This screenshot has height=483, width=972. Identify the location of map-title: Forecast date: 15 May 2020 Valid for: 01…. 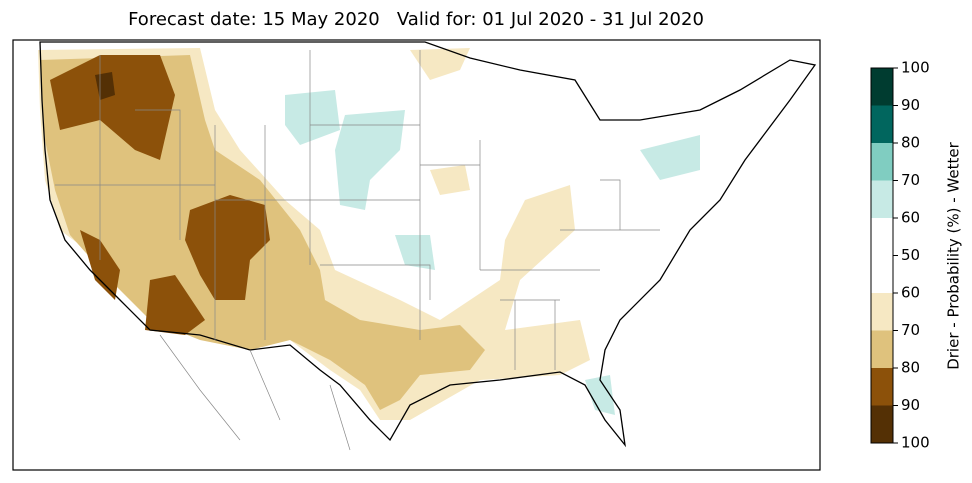
(416, 19).